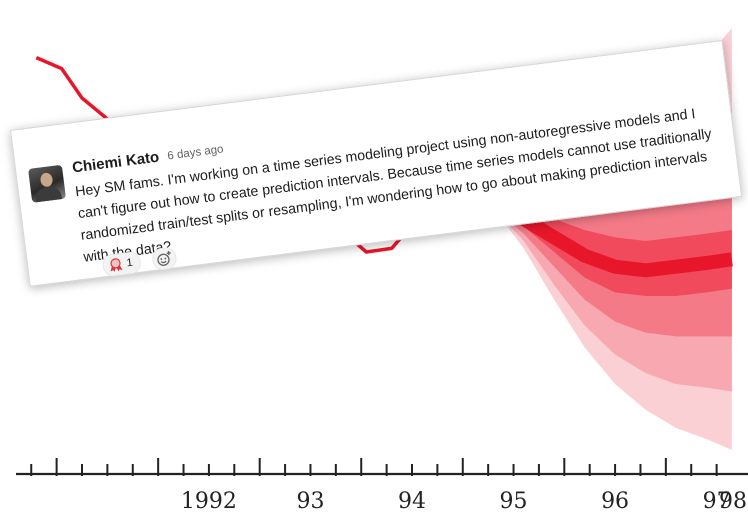 This screenshot has width=748, height=524. What do you see at coordinates (47, 183) in the screenshot?
I see `avatar` at bounding box center [47, 183].